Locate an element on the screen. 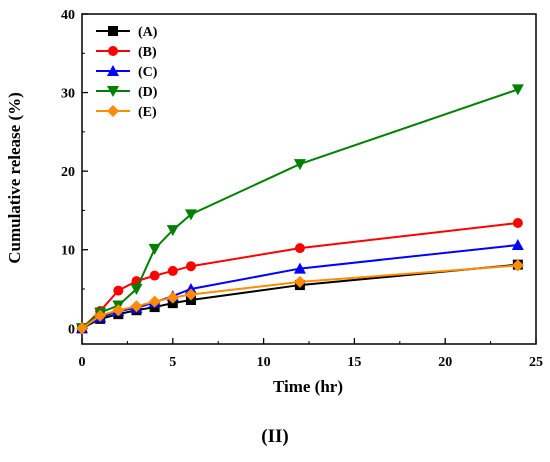 Image resolution: width=550 pixels, height=462 pixels. legend-label: (B) is located at coordinates (147, 52).